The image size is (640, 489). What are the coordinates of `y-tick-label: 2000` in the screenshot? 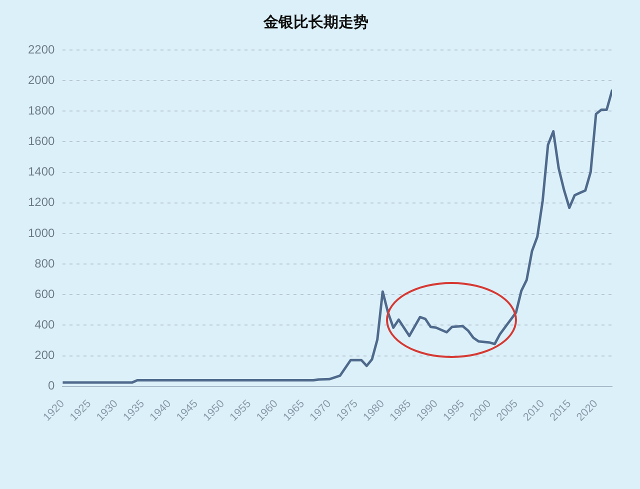 It's located at (42, 79).